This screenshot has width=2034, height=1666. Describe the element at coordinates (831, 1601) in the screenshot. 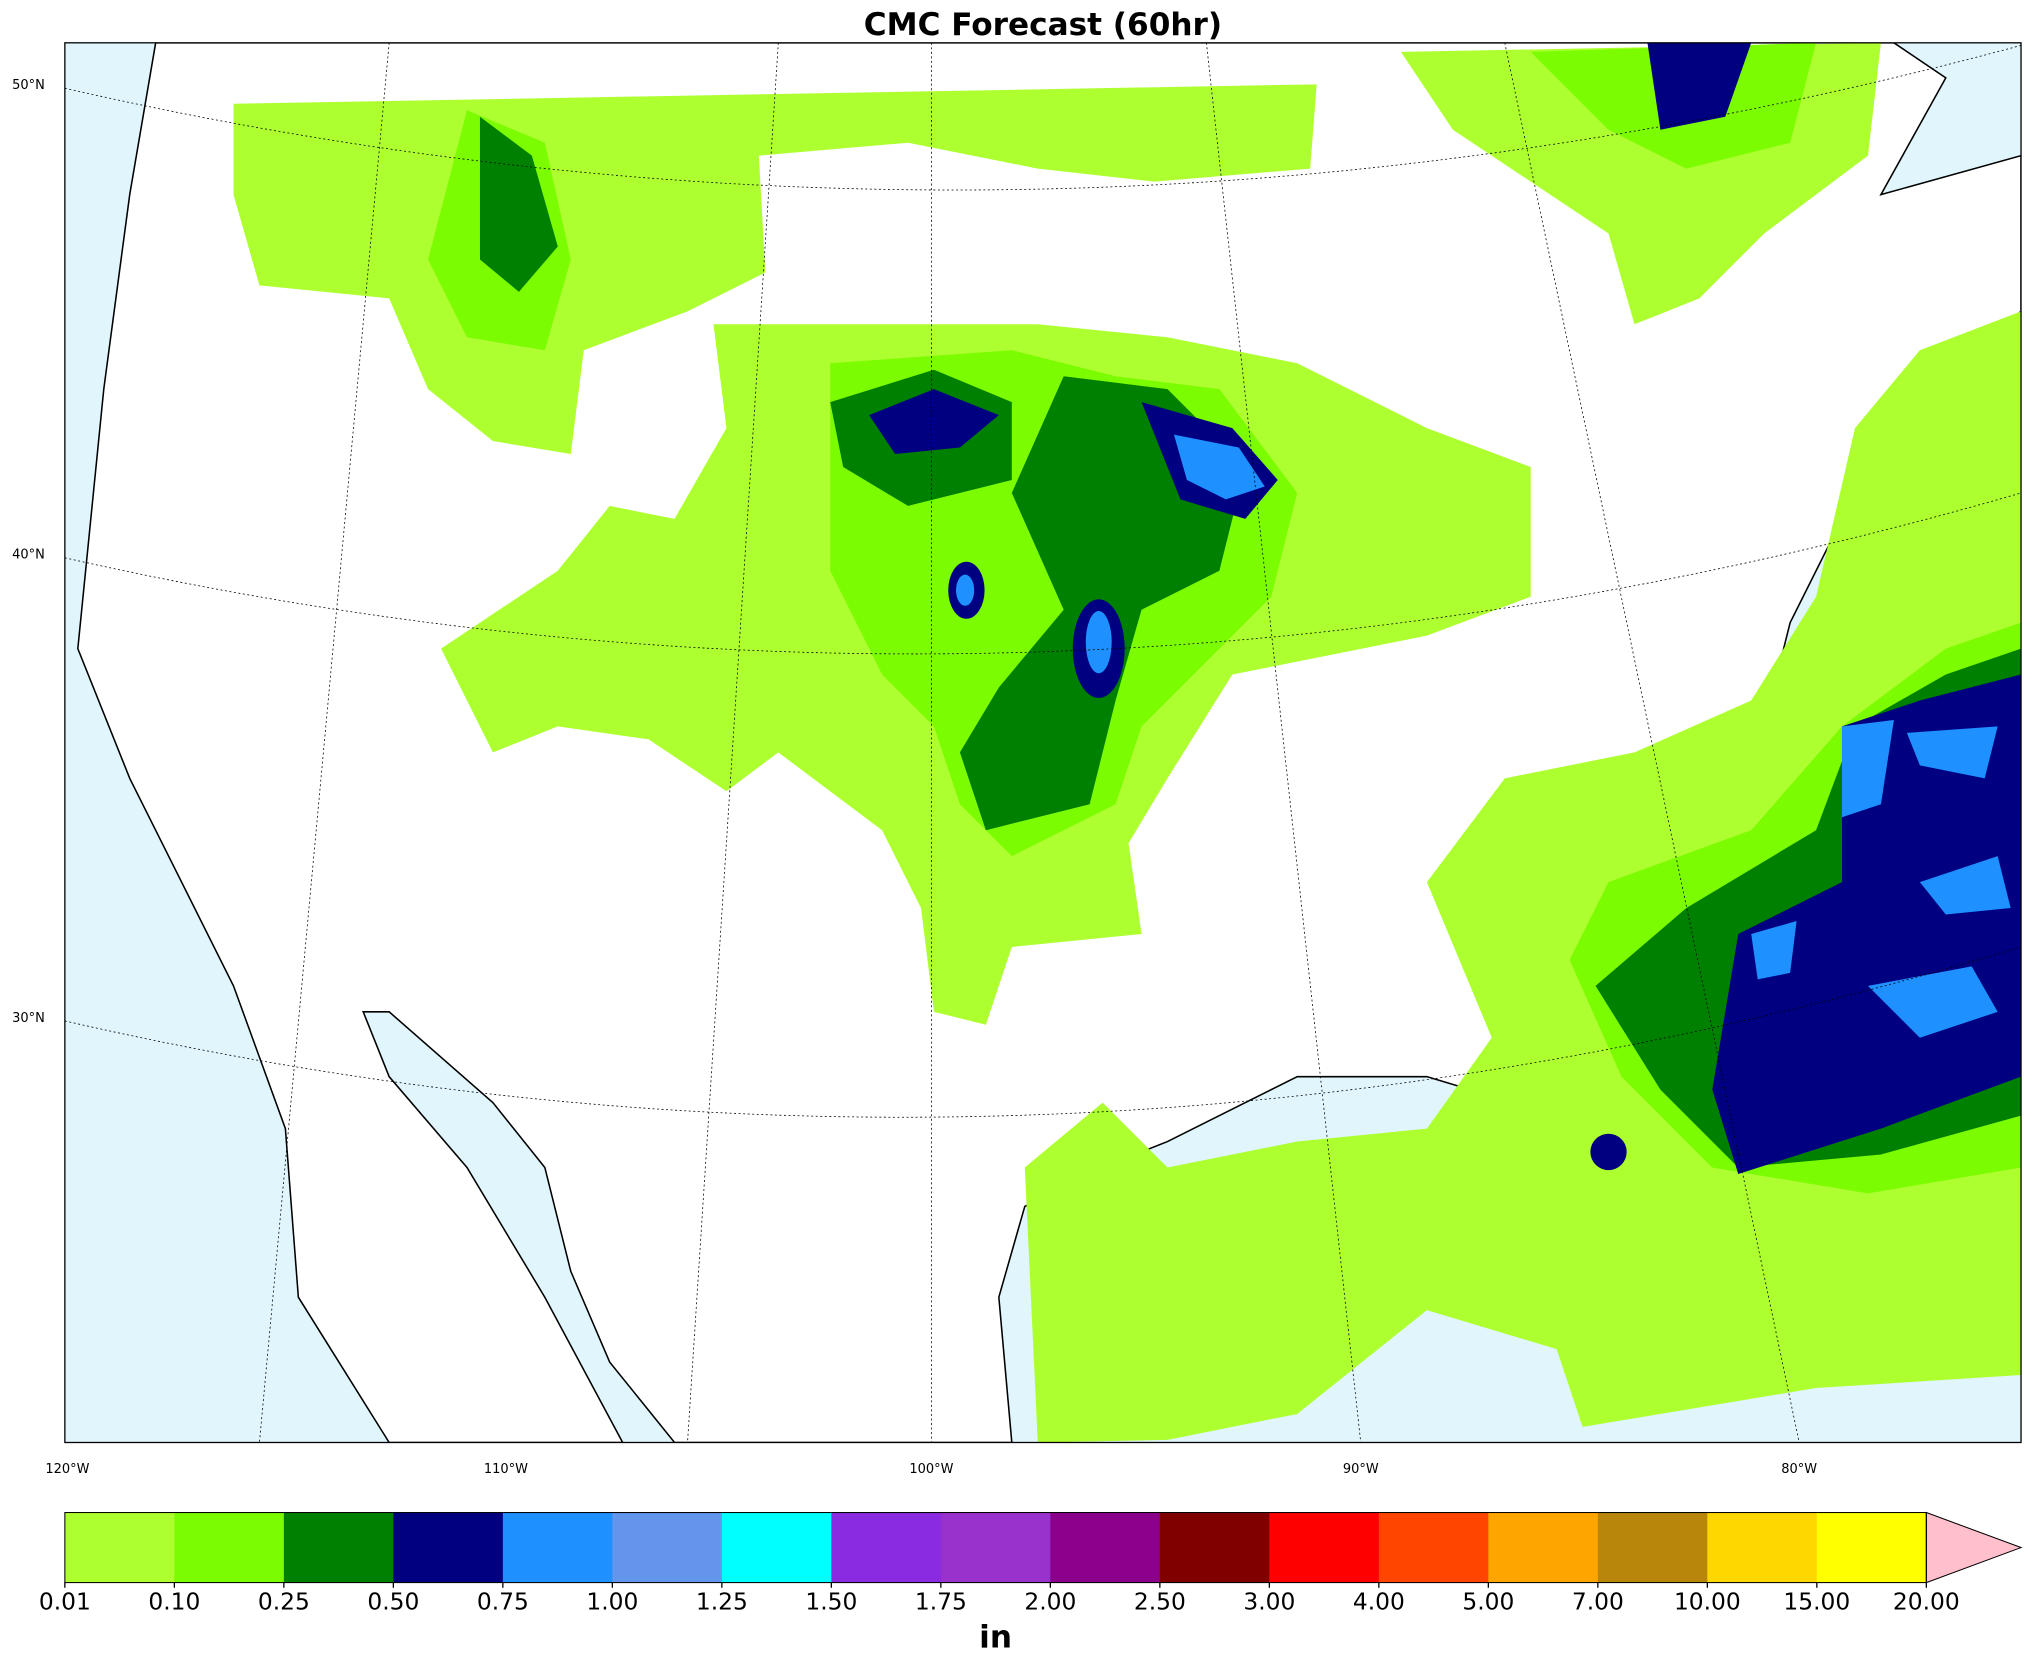

I see `colorbar-tick-label: 1.50` at that location.